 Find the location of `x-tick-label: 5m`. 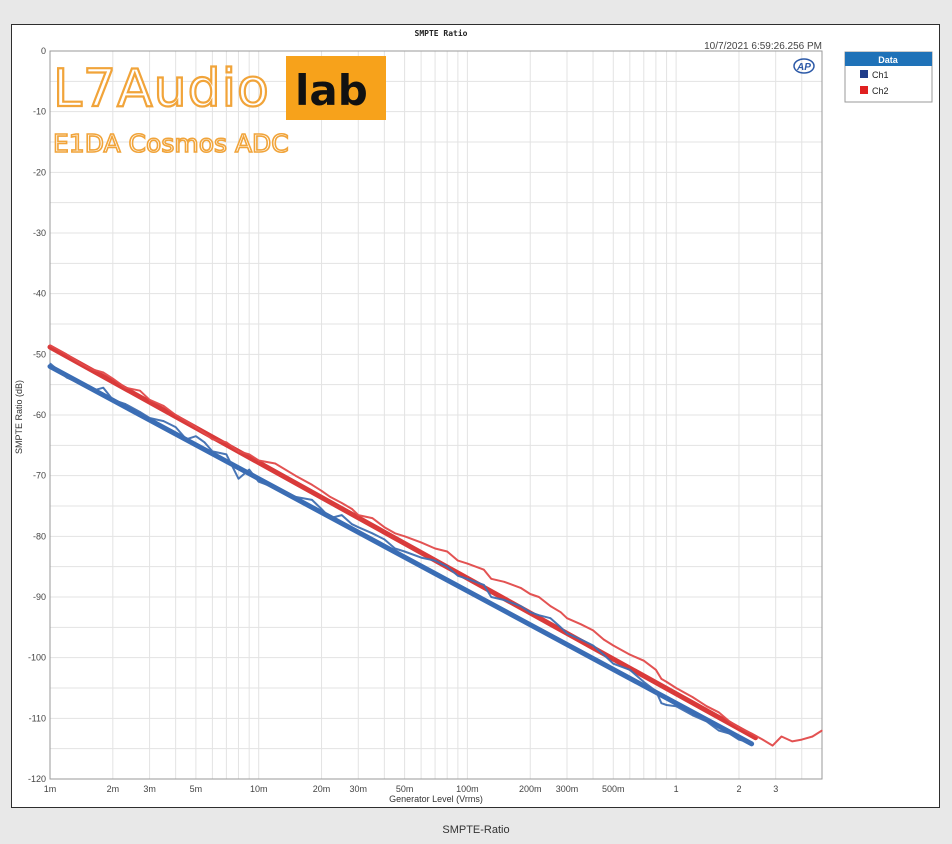

x-tick-label: 5m is located at coordinates (196, 789).